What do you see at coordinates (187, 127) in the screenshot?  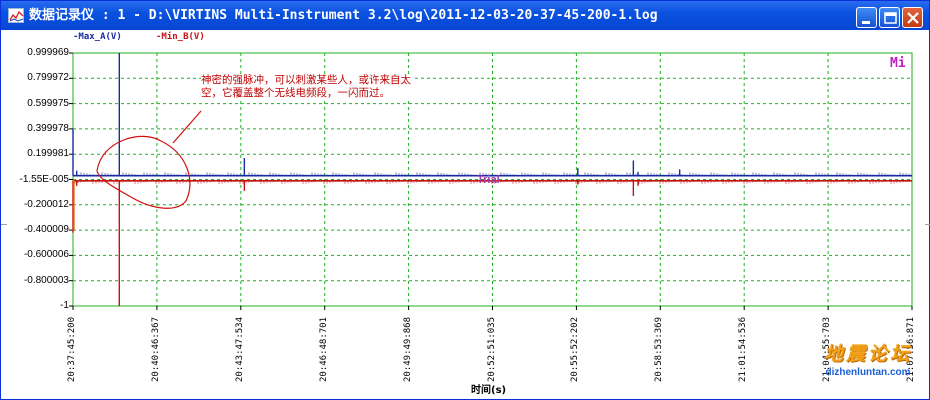 I see `annotation-pointer` at bounding box center [187, 127].